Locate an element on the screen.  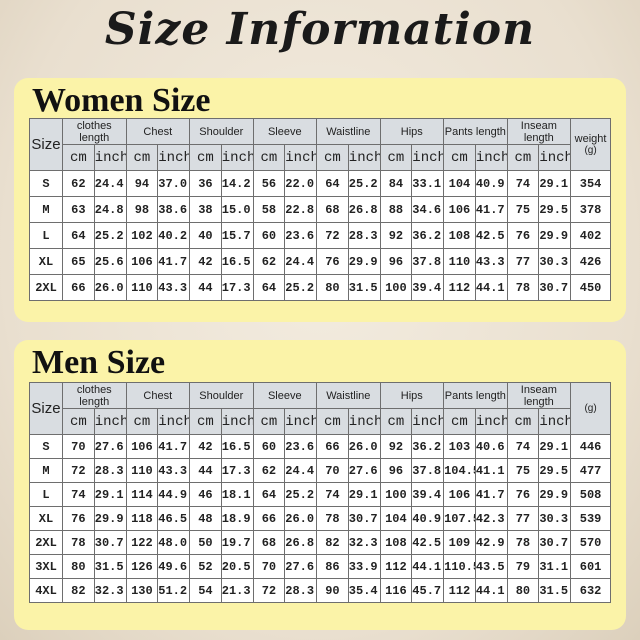
inch-cell: 15.0 is located at coordinates (237, 209).